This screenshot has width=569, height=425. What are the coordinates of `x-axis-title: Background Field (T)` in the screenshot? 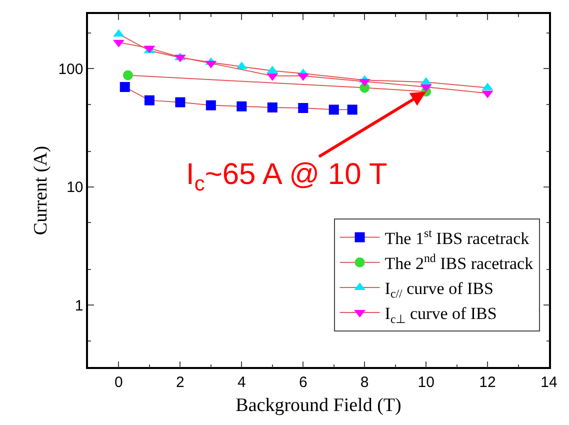 It's located at (319, 405).